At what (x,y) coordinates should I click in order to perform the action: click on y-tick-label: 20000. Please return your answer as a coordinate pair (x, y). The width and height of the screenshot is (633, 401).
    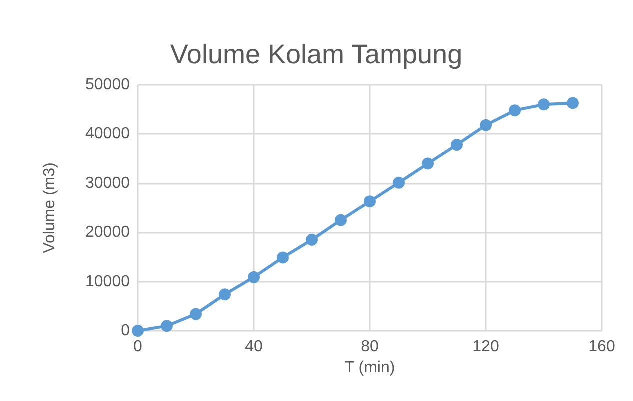
    Looking at the image, I should click on (108, 233).